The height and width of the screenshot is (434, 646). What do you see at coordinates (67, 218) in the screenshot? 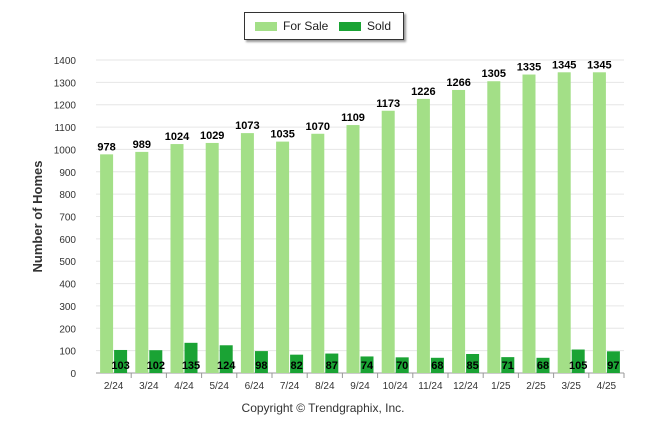
I see `y-tick-label: 700` at bounding box center [67, 218].